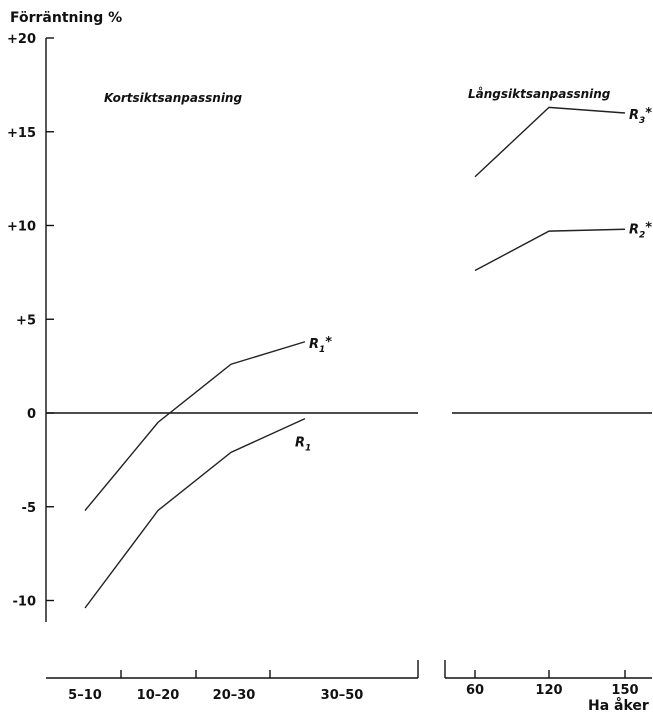  I want to click on y-ticks: +20 +15 +10 +5 0 -5 -10, so click(30, 321).